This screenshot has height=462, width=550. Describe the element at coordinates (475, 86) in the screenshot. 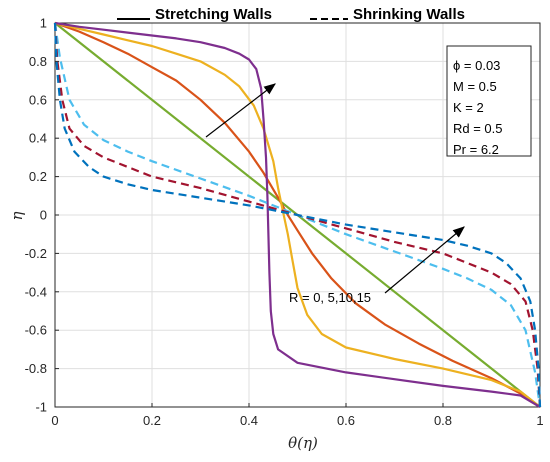

I see `parameter-m: M = 0.5` at that location.